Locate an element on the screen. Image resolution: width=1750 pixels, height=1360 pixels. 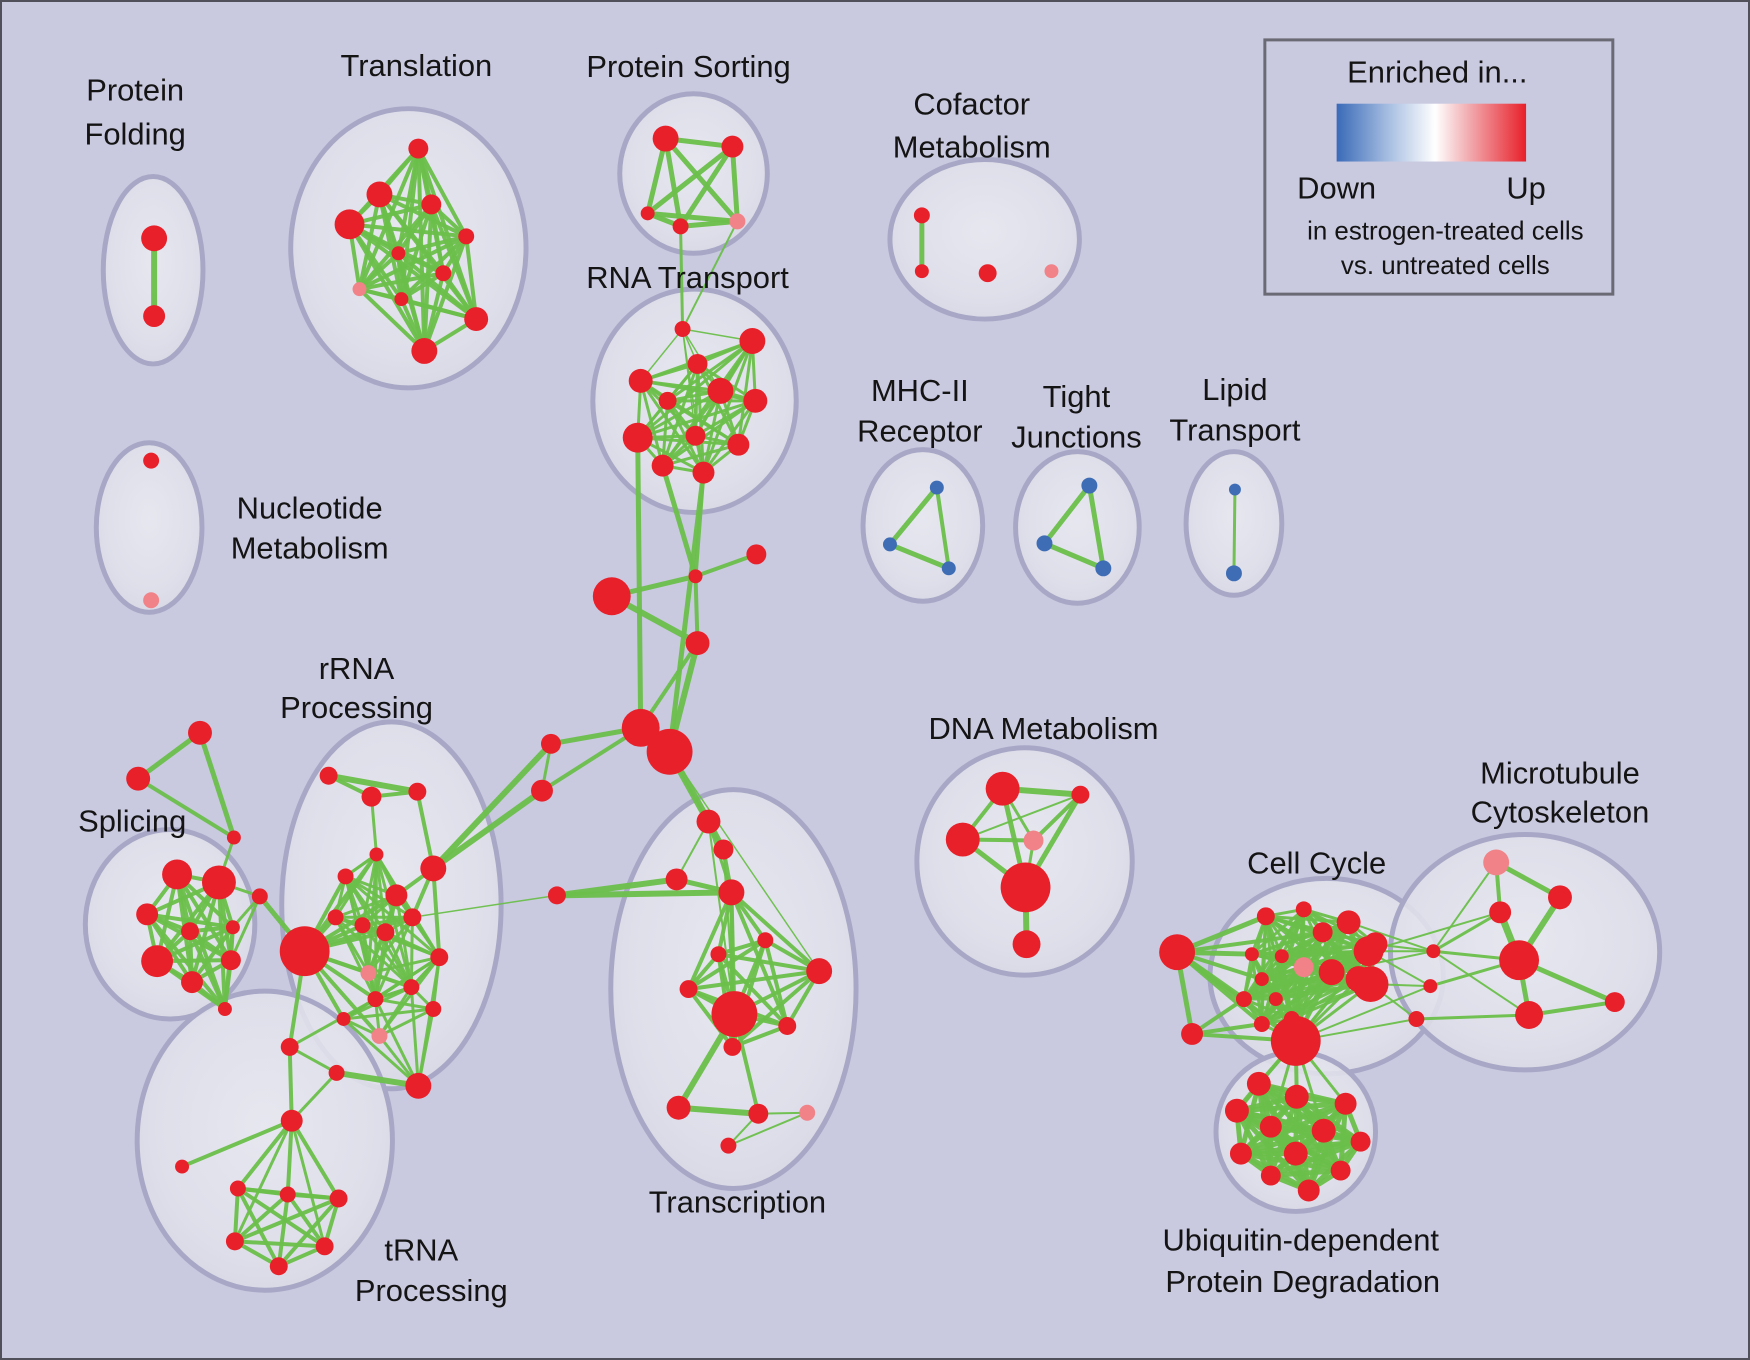
gene-set-node-P12 is located at coordinates (304, 951).